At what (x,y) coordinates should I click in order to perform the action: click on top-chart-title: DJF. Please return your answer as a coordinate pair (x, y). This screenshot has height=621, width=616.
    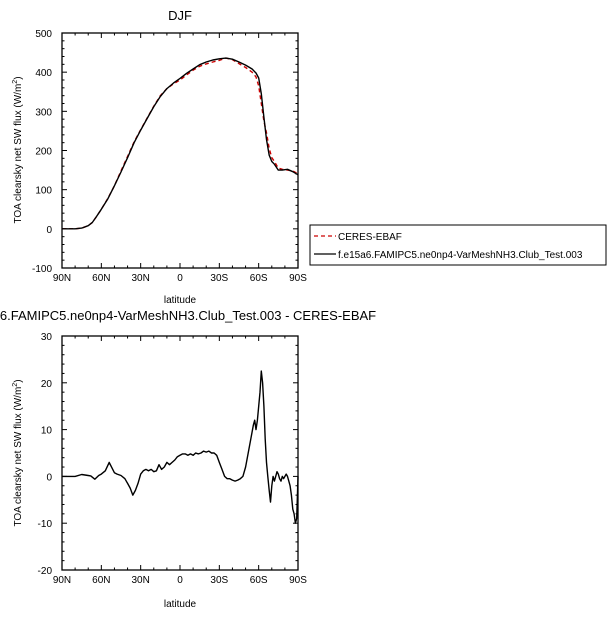
    Looking at the image, I should click on (180, 15).